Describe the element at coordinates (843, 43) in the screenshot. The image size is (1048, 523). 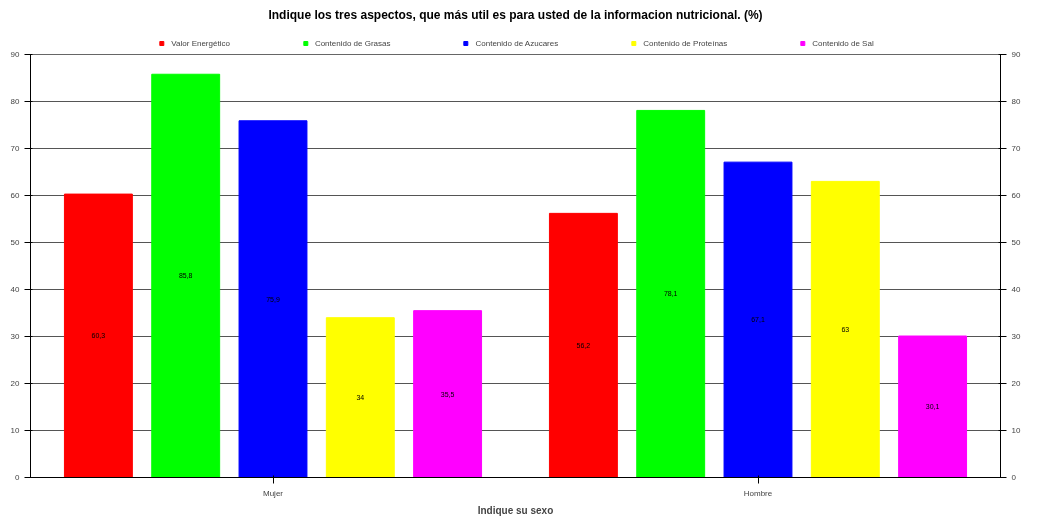
I see `legend-label: Contenido de Sal` at that location.